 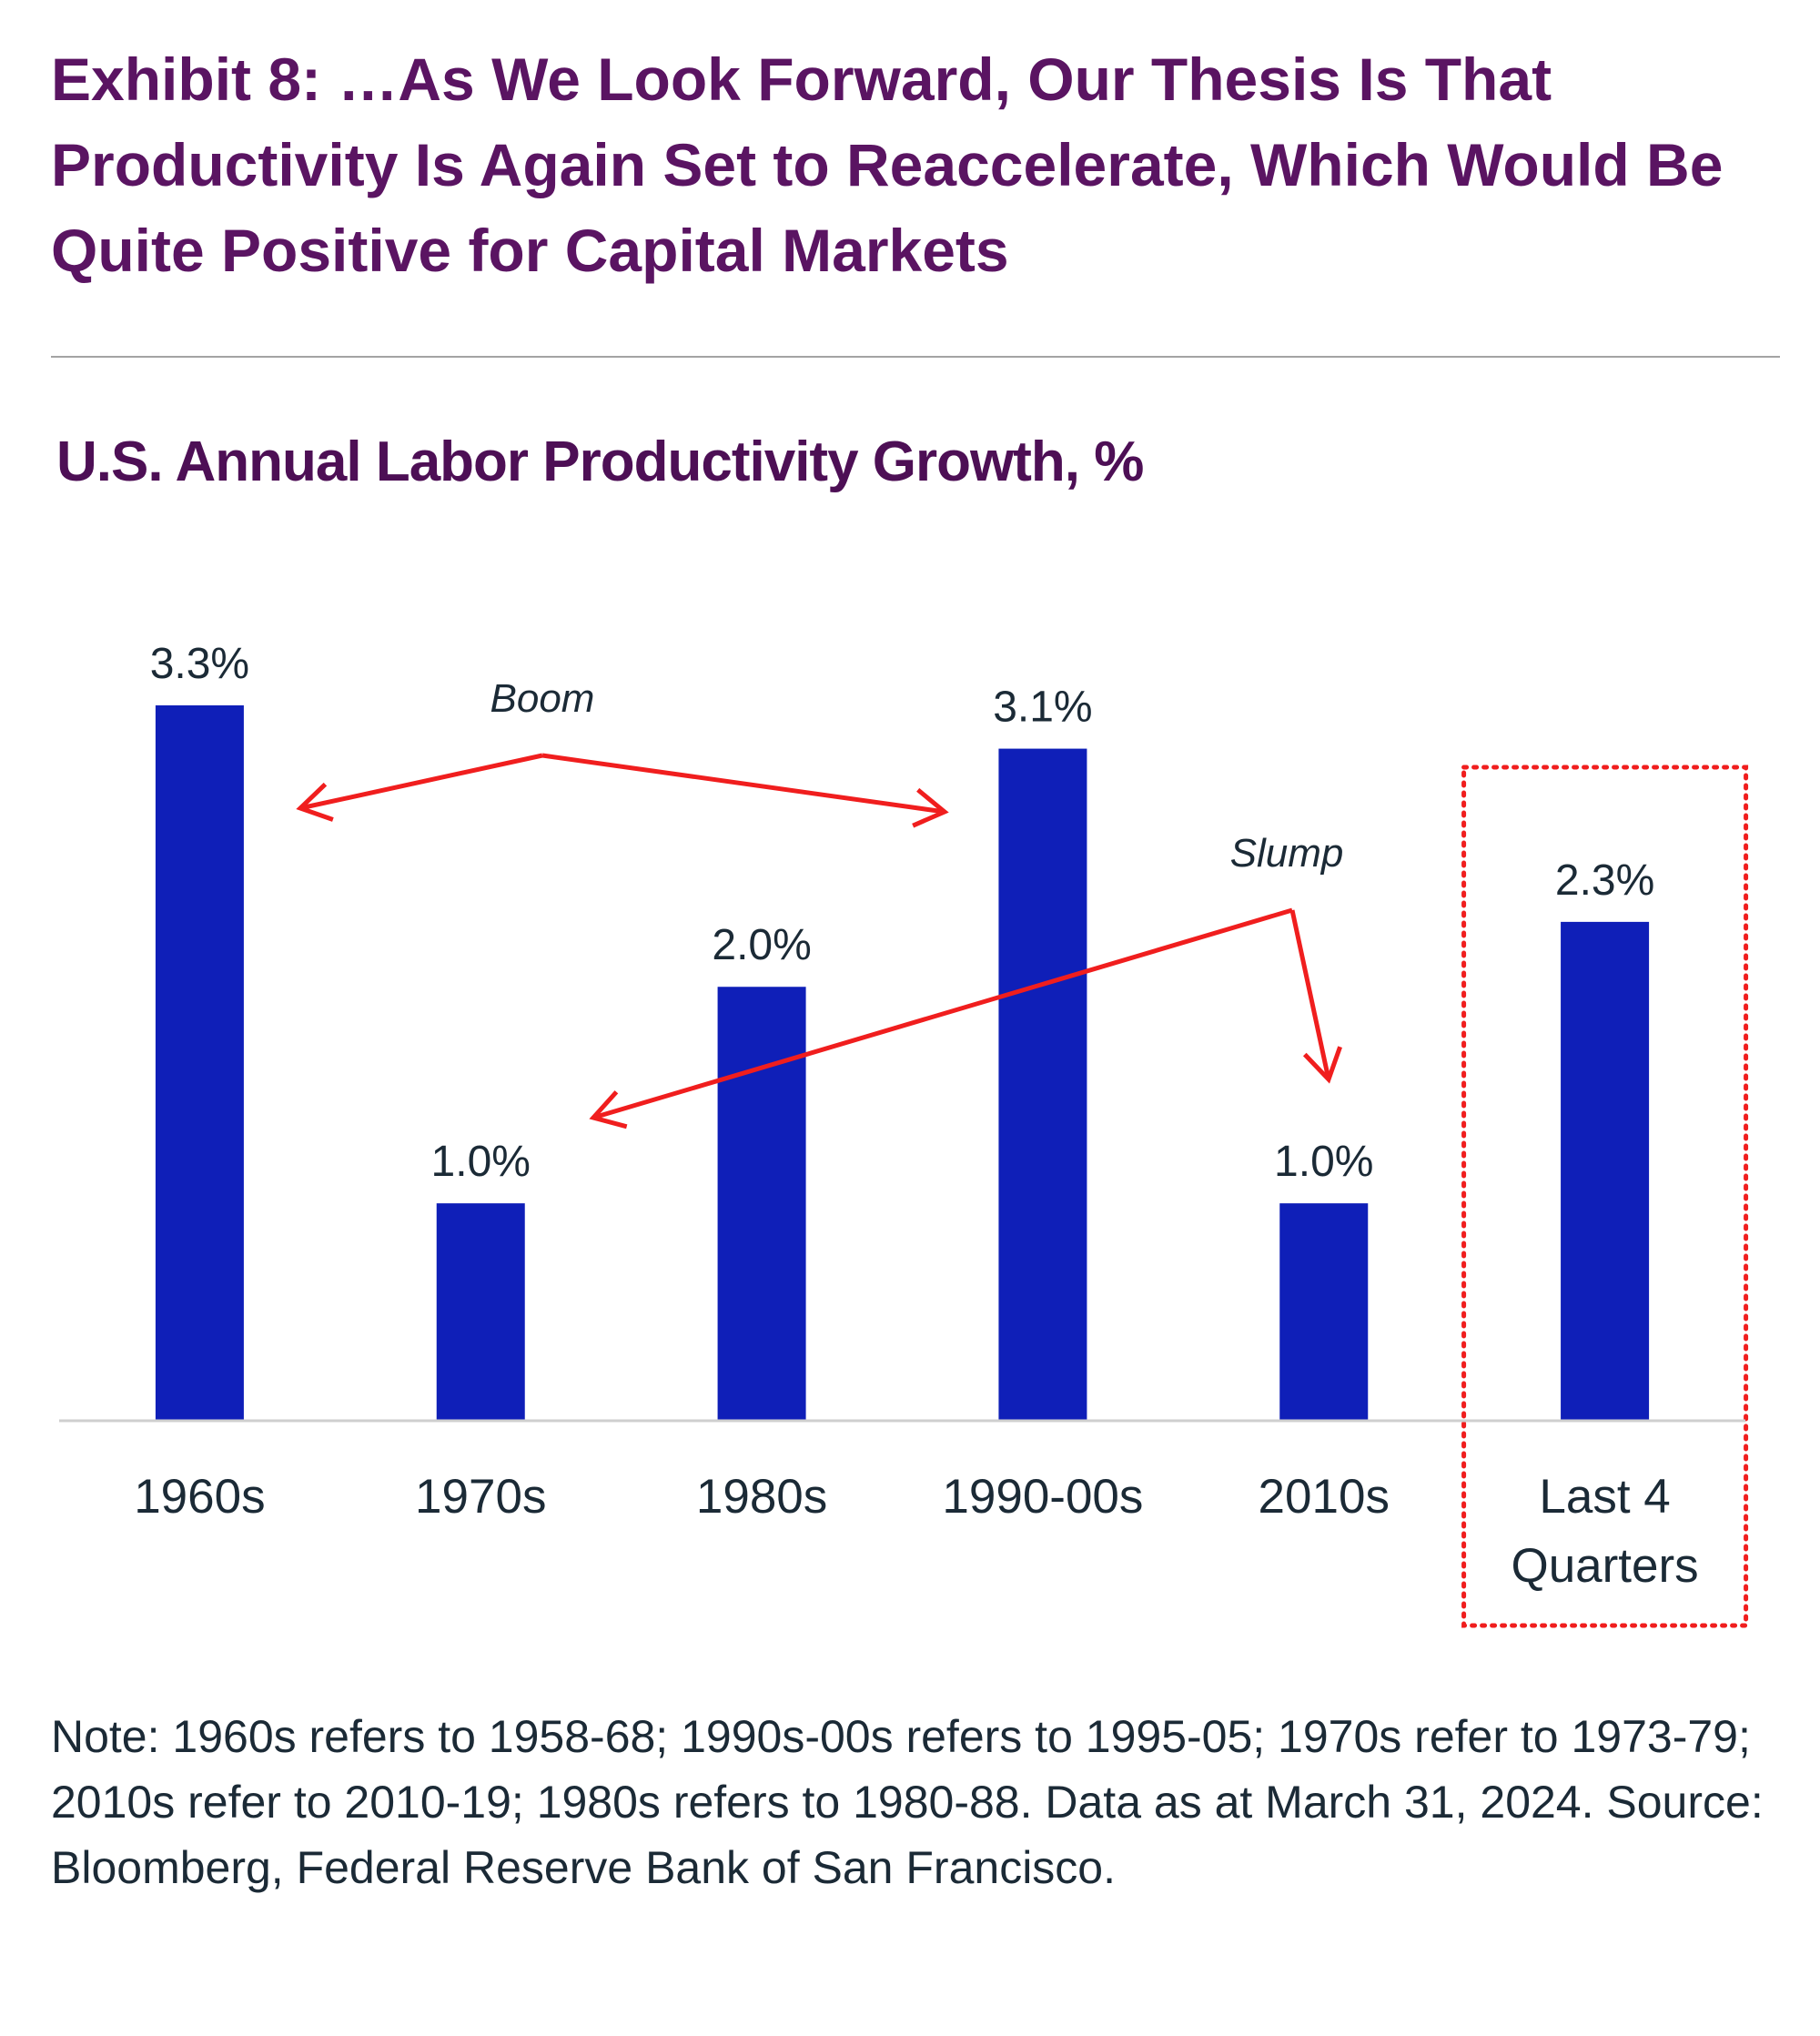 I want to click on data-label: 3.1%, so click(x=1042, y=708).